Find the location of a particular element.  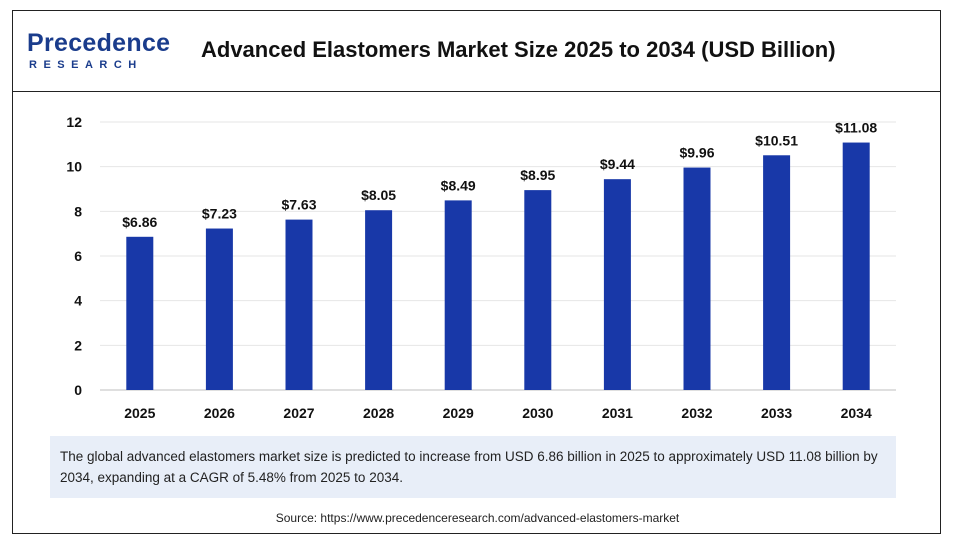

y-tick-label: 6 is located at coordinates (78, 256).